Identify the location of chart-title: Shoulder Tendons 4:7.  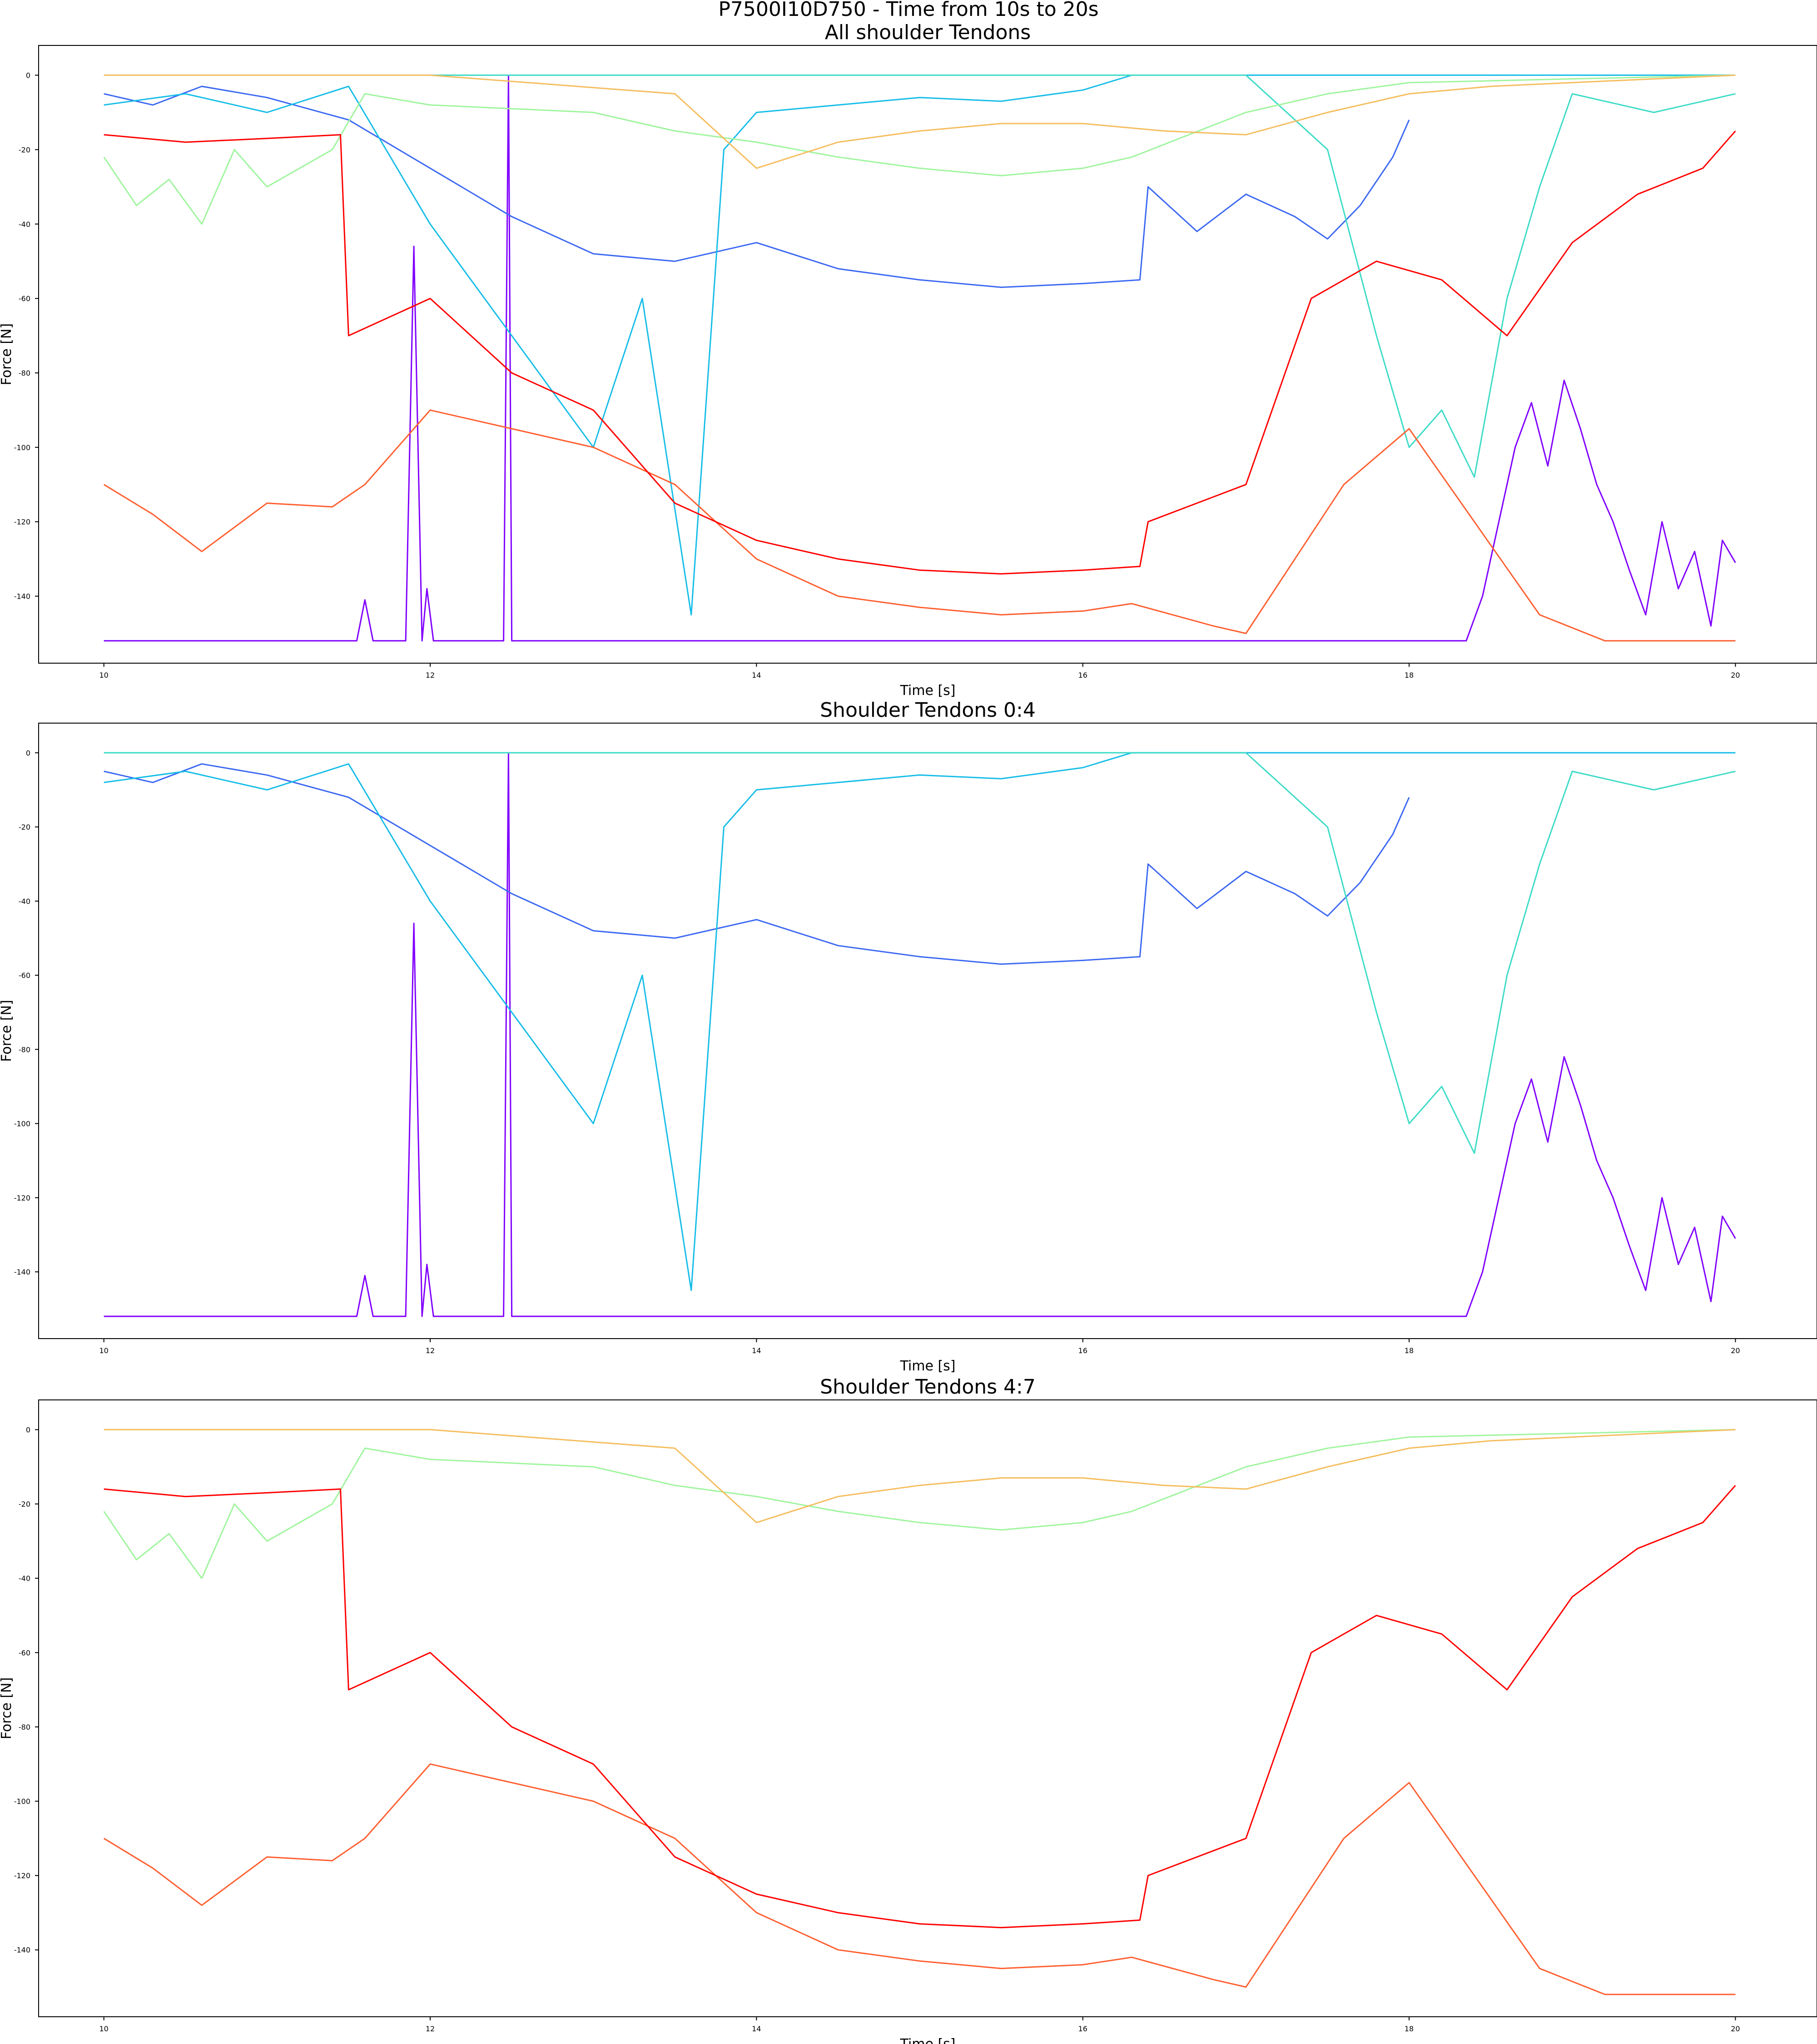
(928, 1387).